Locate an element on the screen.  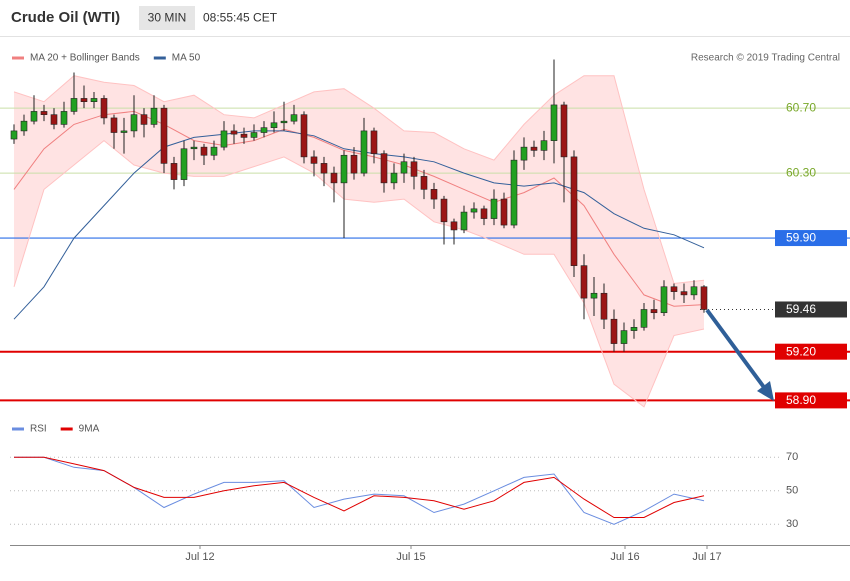
clock: 08:55:45 CET is located at coordinates (240, 18).